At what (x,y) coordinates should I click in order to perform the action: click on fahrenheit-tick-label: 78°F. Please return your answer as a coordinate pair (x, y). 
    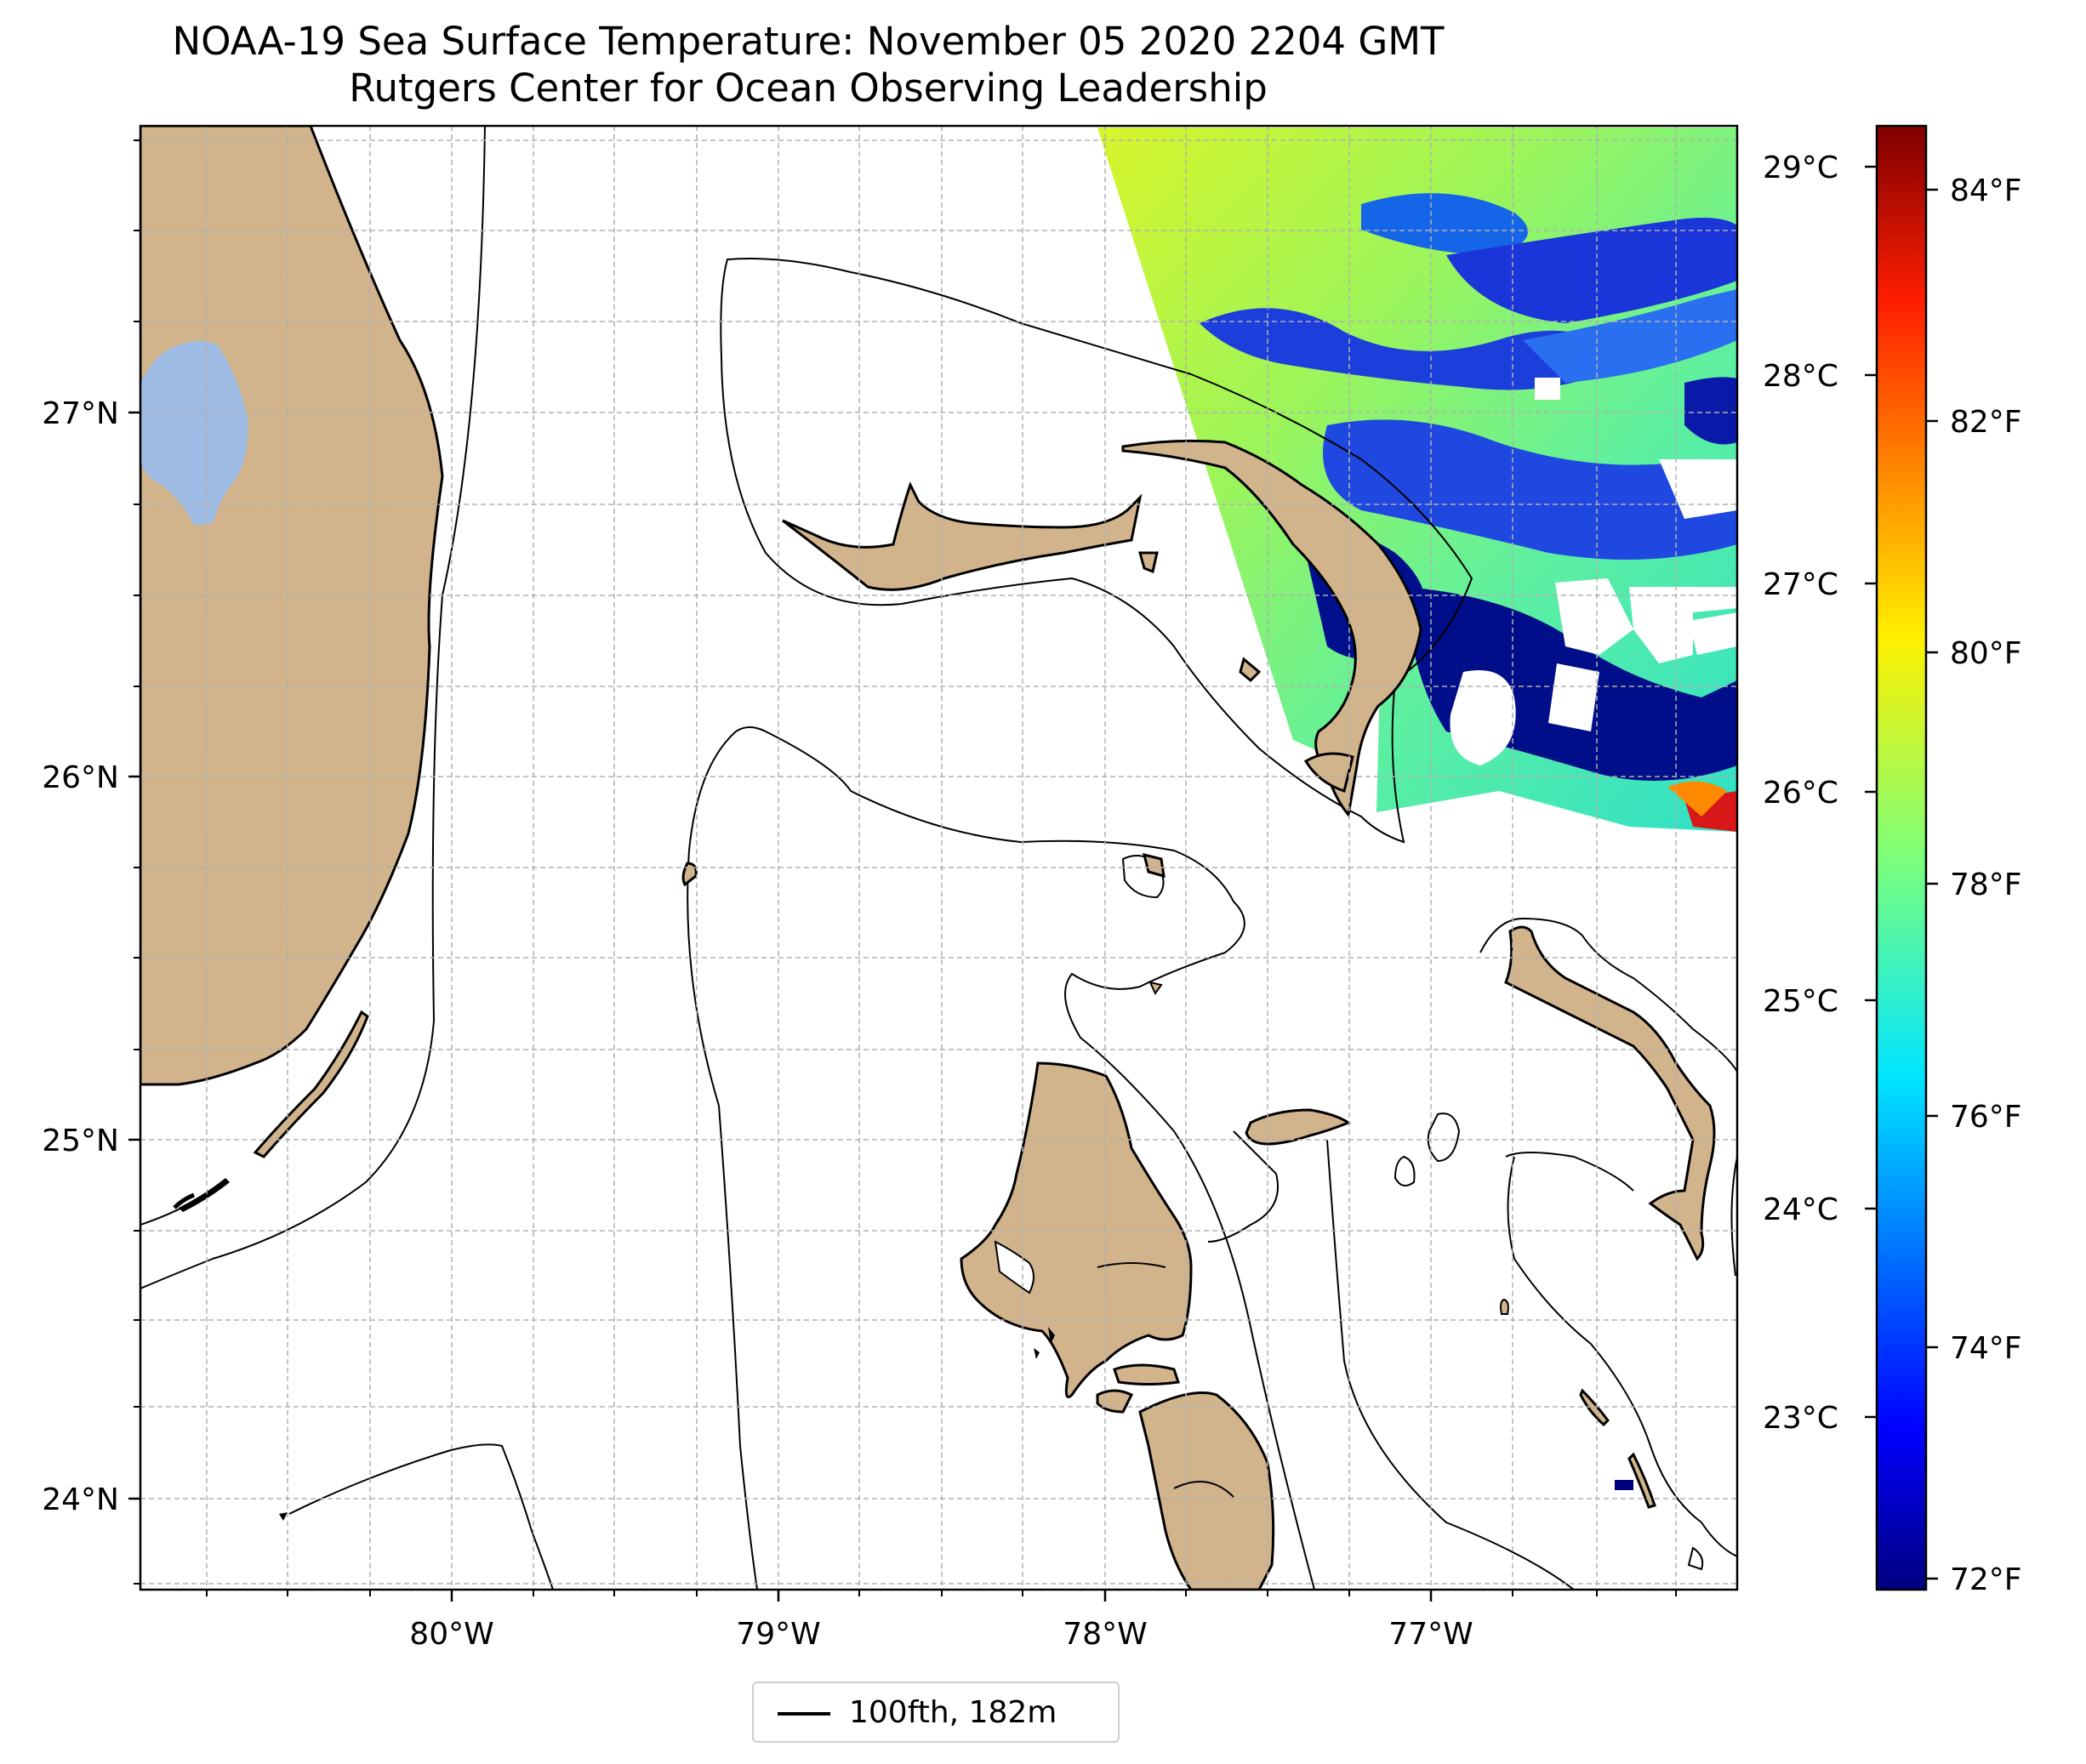
    Looking at the image, I should click on (1986, 885).